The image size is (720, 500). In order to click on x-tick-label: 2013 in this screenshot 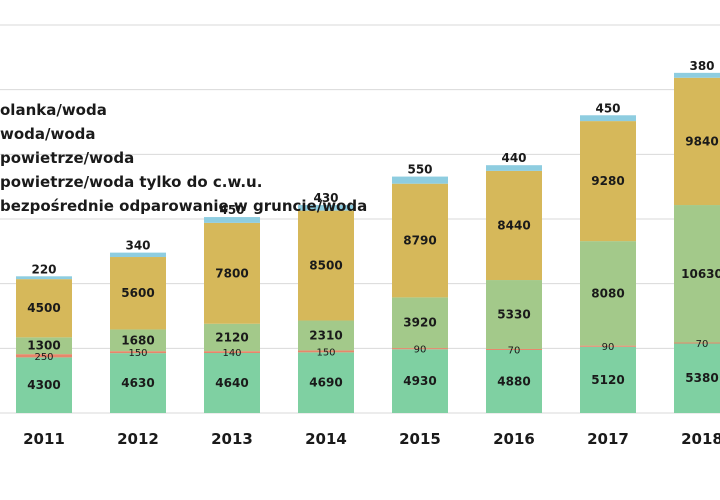, I will do `click(232, 439)`.